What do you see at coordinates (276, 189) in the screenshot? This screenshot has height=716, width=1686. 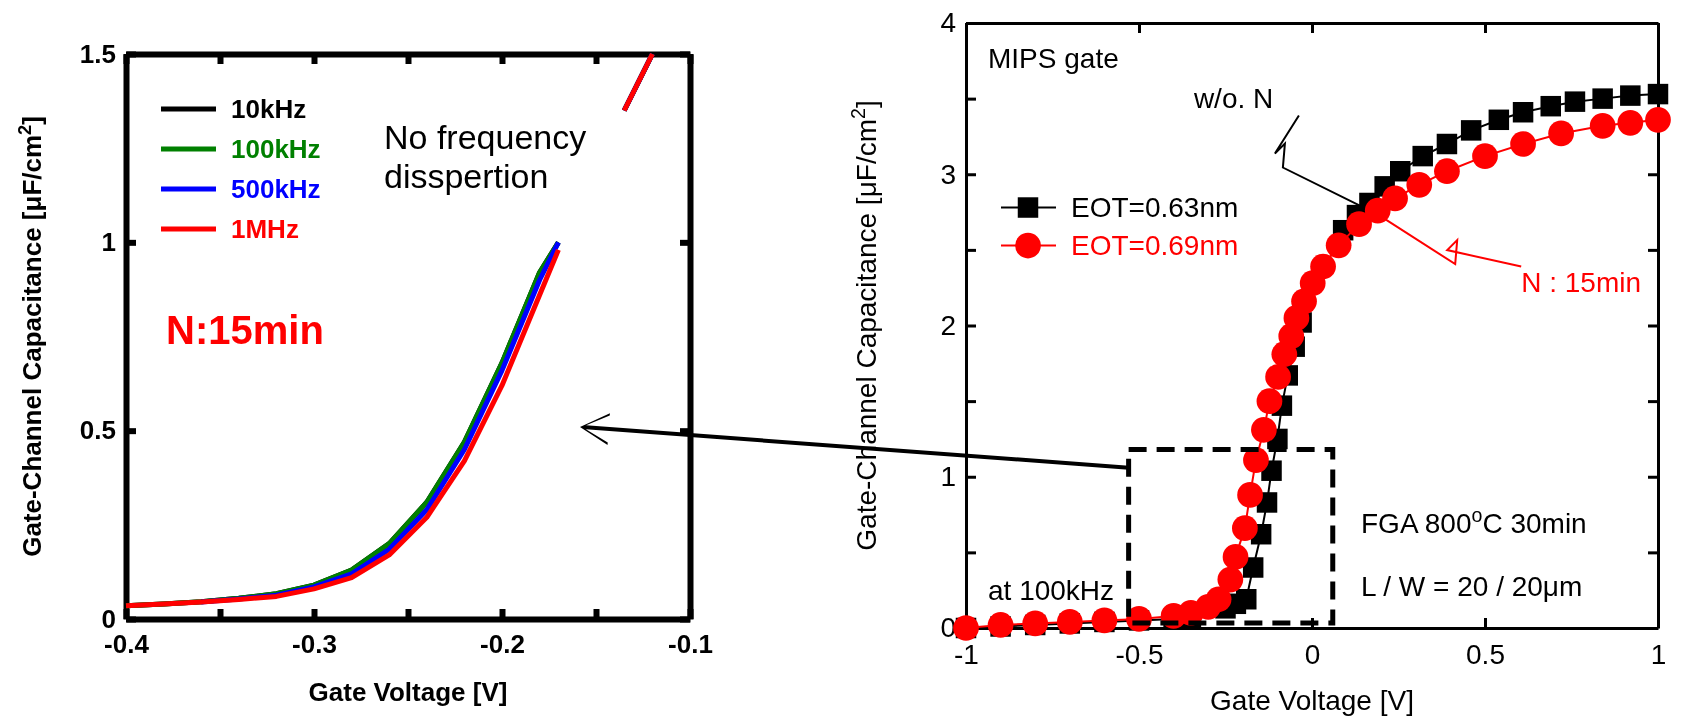 I see `legend-label: 500kHz` at bounding box center [276, 189].